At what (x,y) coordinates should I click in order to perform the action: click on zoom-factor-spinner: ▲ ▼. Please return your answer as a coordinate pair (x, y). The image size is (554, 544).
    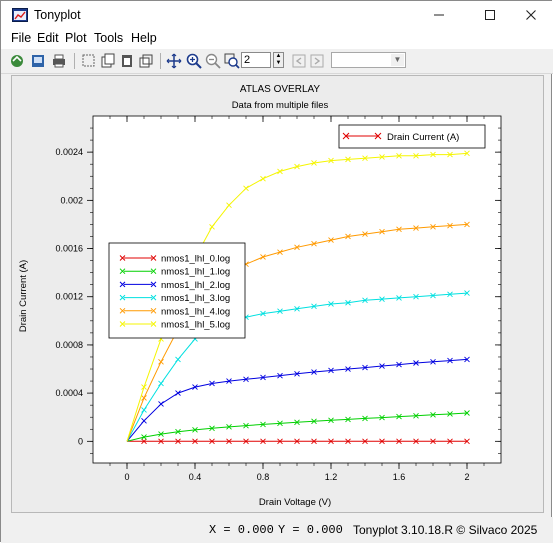
    Looking at the image, I should click on (278, 60).